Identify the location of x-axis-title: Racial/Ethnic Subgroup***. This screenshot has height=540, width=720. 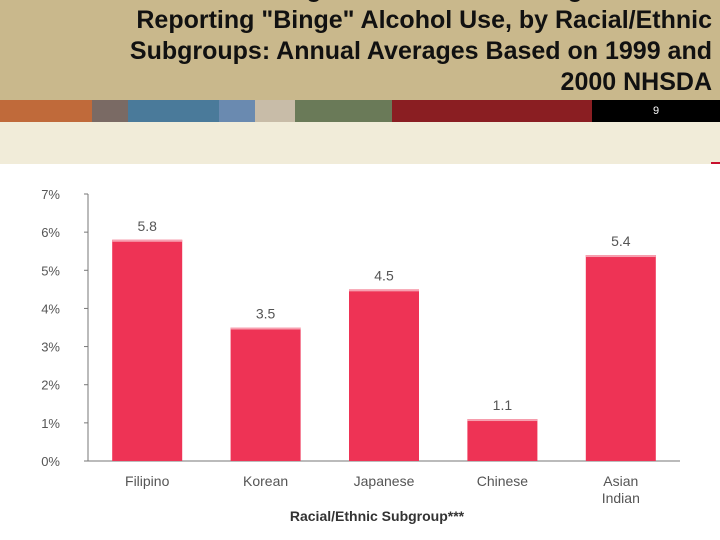
(377, 516).